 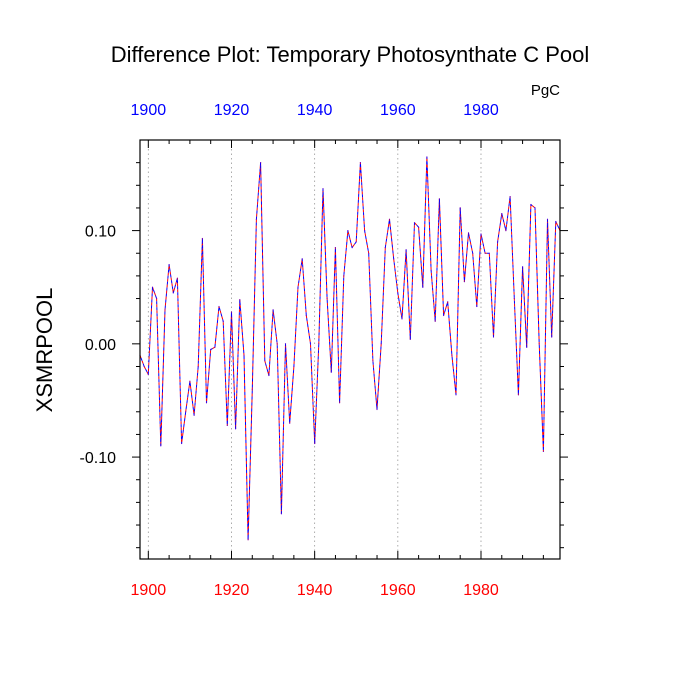 What do you see at coordinates (231, 312) in the screenshot?
I see `data-point-1920` at bounding box center [231, 312].